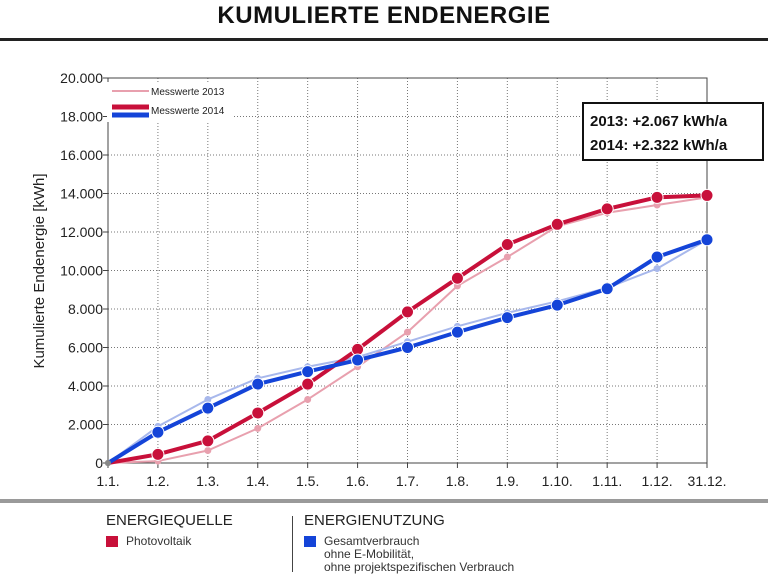 The image size is (768, 576). I want to click on x-tick-label: 1.2., so click(157, 481).